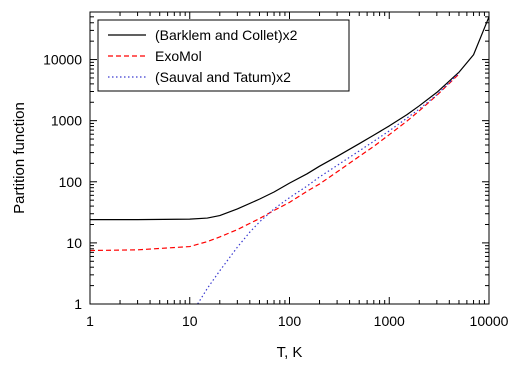  What do you see at coordinates (190, 321) in the screenshot?
I see `x-tick-label: 10` at bounding box center [190, 321].